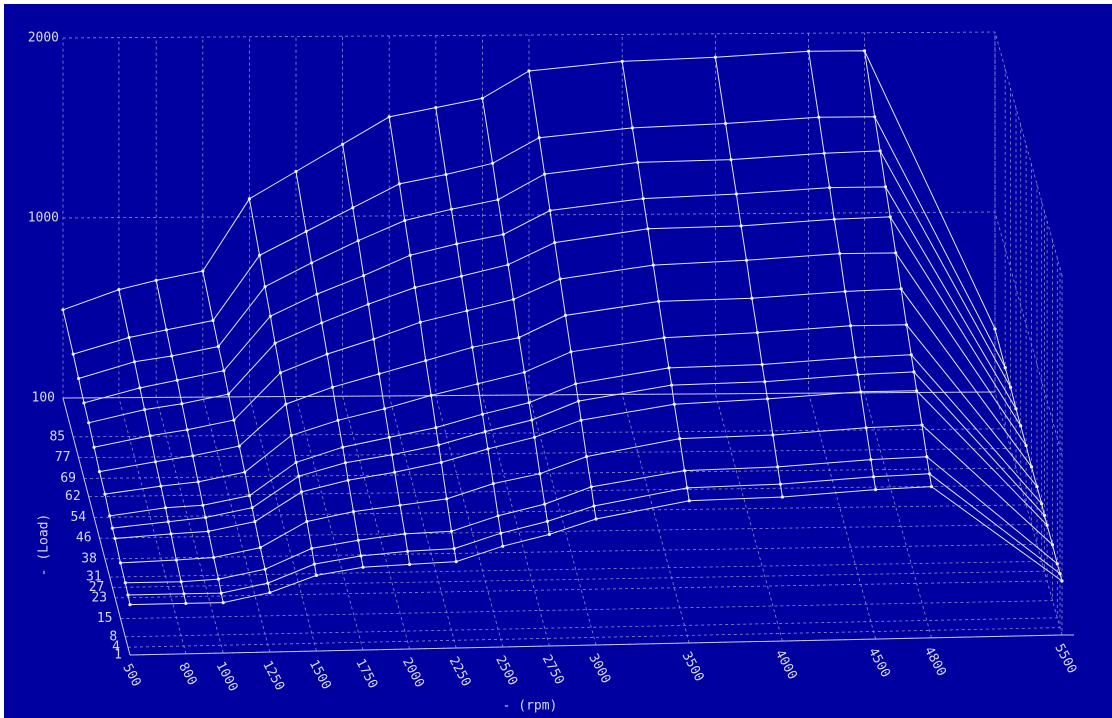 This screenshot has width=1112, height=718. I want to click on y-tick-label: 62, so click(73, 496).